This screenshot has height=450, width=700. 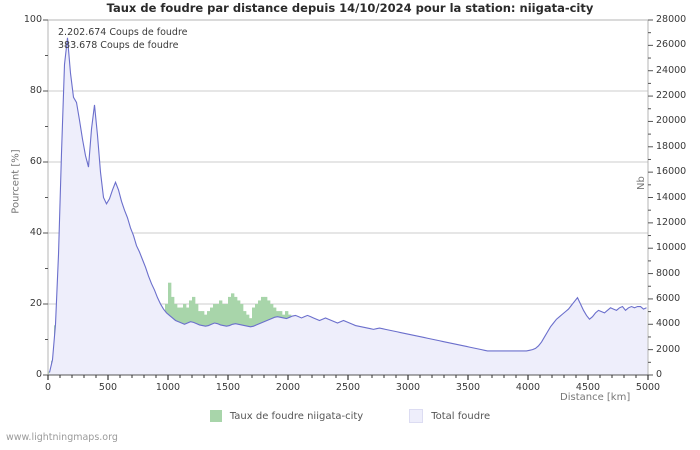 What do you see at coordinates (35, 90) in the screenshot?
I see `y-axis-left-tick-80: 80` at bounding box center [35, 90].